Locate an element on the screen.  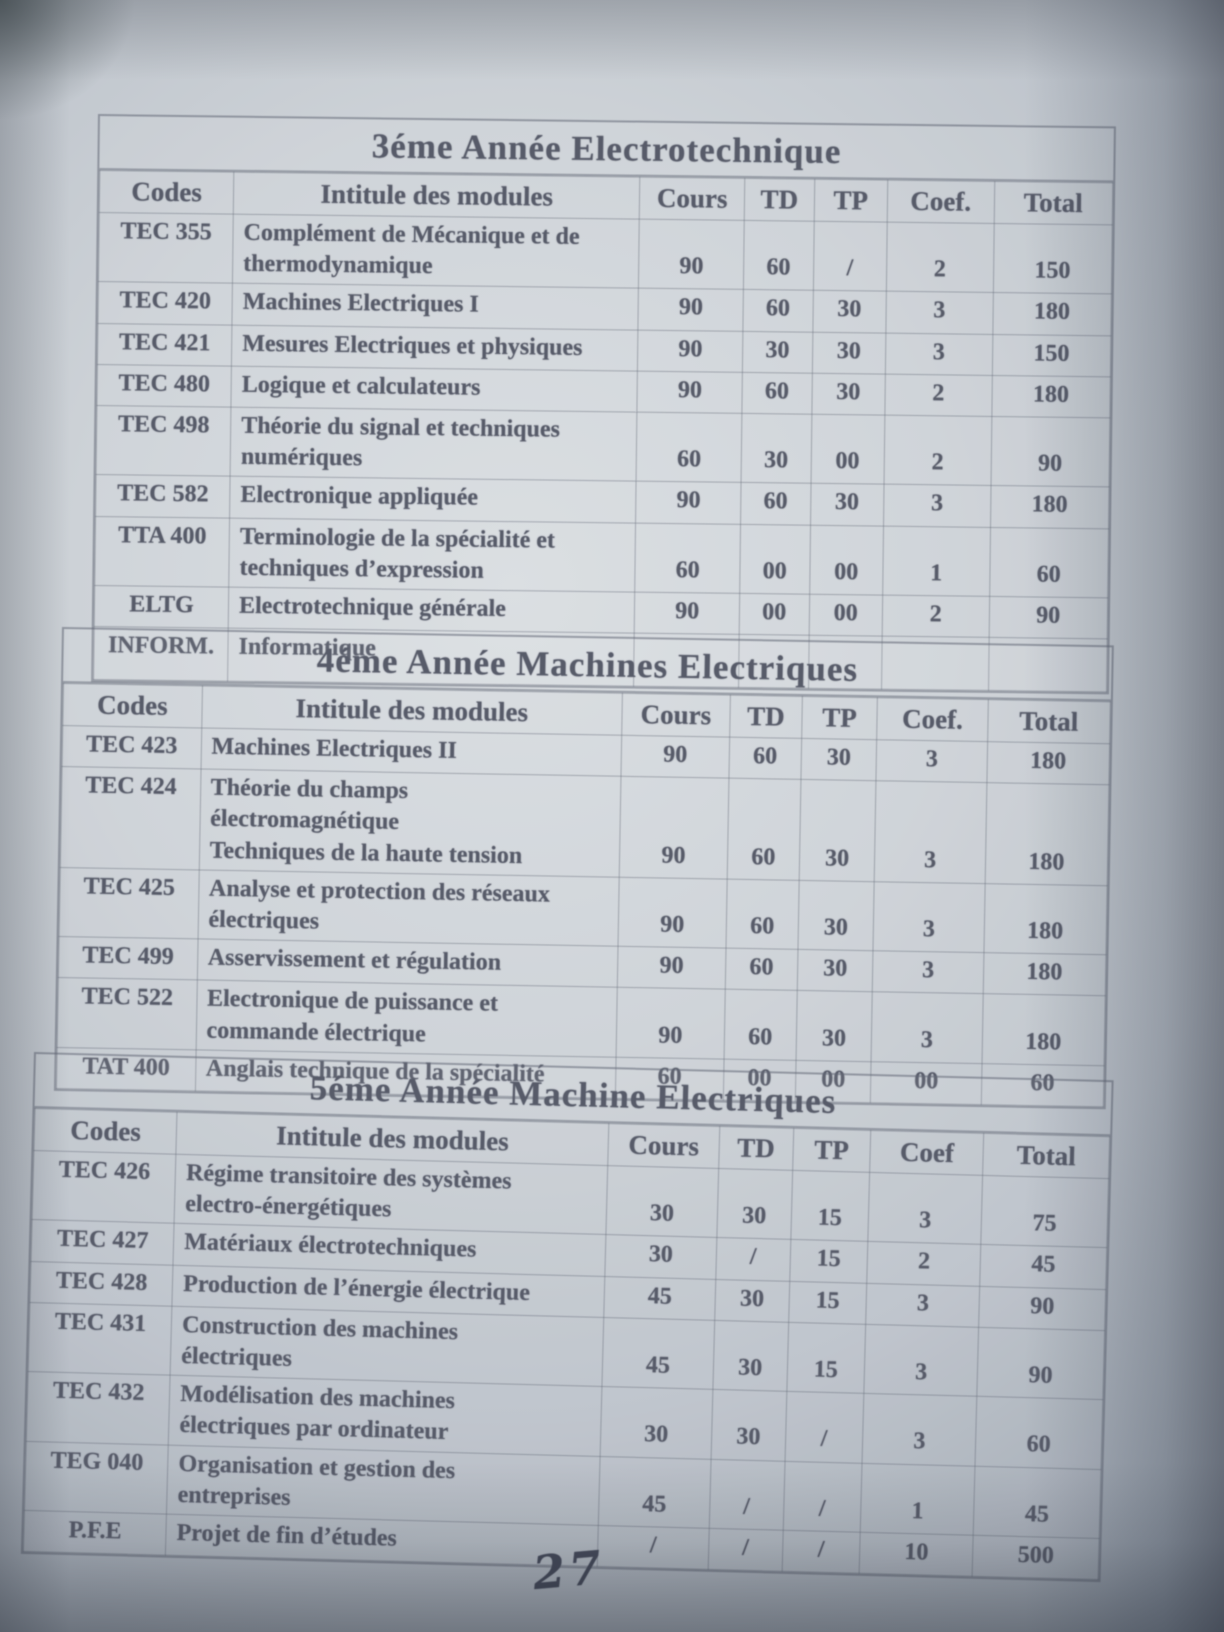
module-code: TEC 424 is located at coordinates (130, 818).